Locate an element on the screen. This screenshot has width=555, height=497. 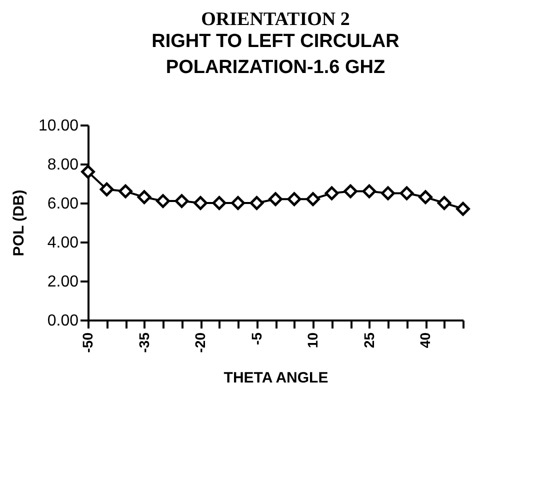
y-tick-label: 10.00 is located at coordinates (58, 126).